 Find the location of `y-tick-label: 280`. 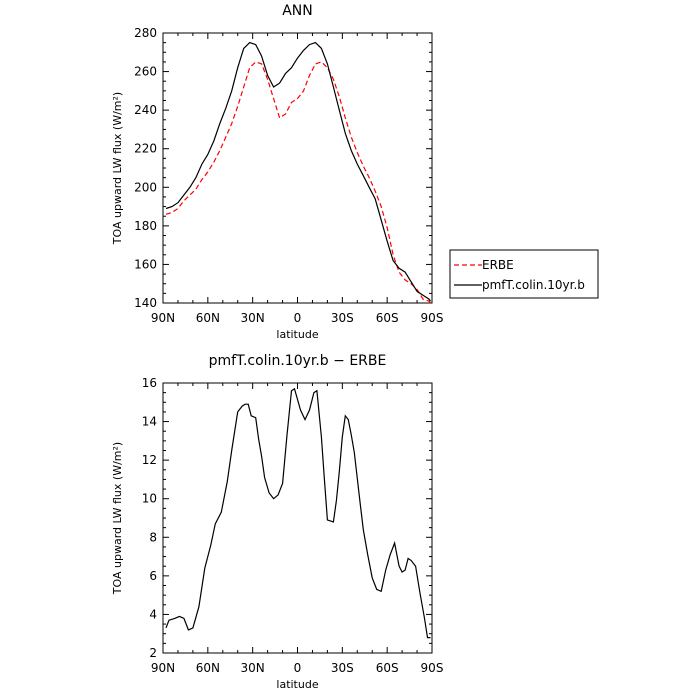

y-tick-label: 280 is located at coordinates (145, 33).